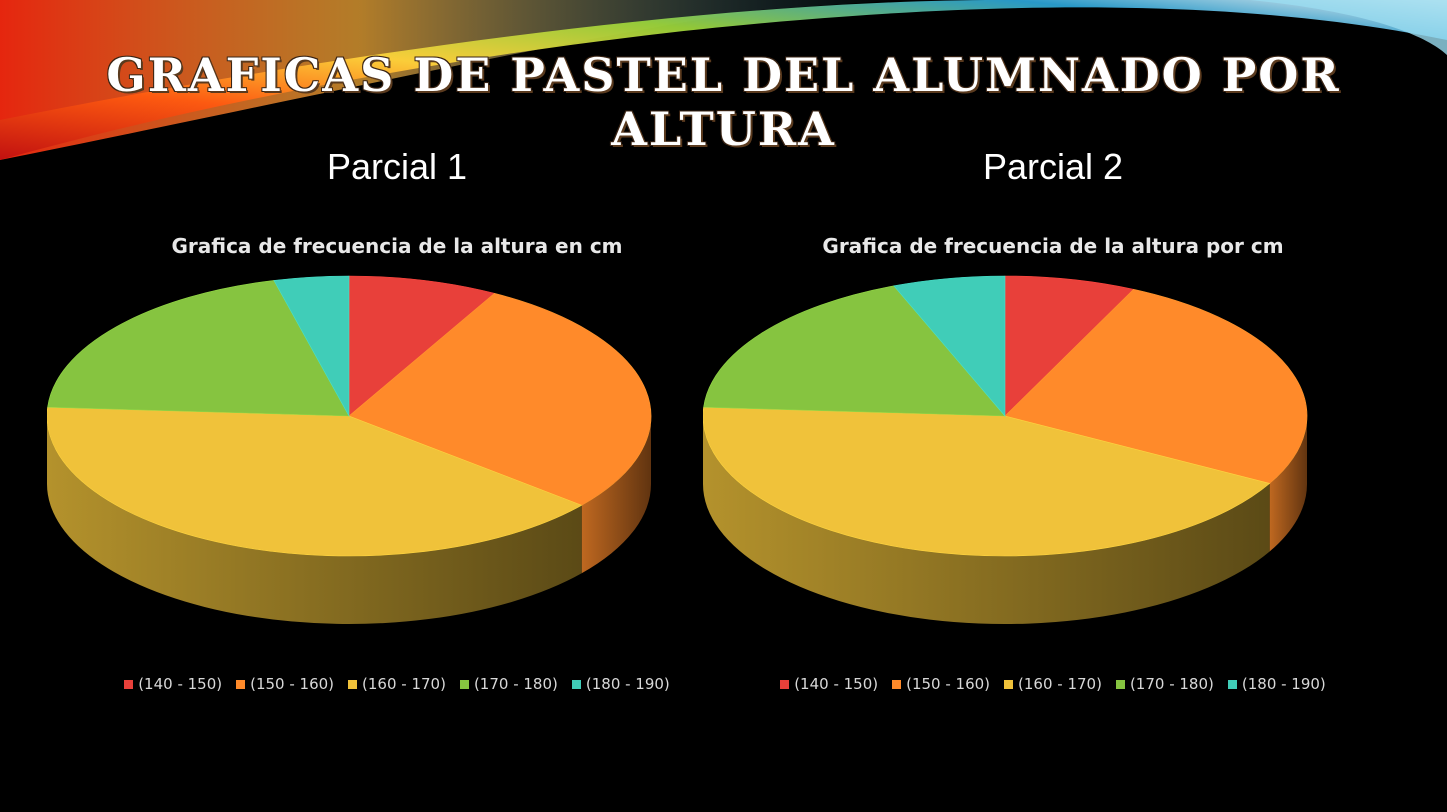 The width and height of the screenshot is (1447, 812). What do you see at coordinates (397, 246) in the screenshot?
I see `chart-title: Grafica de frecuencia de la altura en cm` at bounding box center [397, 246].